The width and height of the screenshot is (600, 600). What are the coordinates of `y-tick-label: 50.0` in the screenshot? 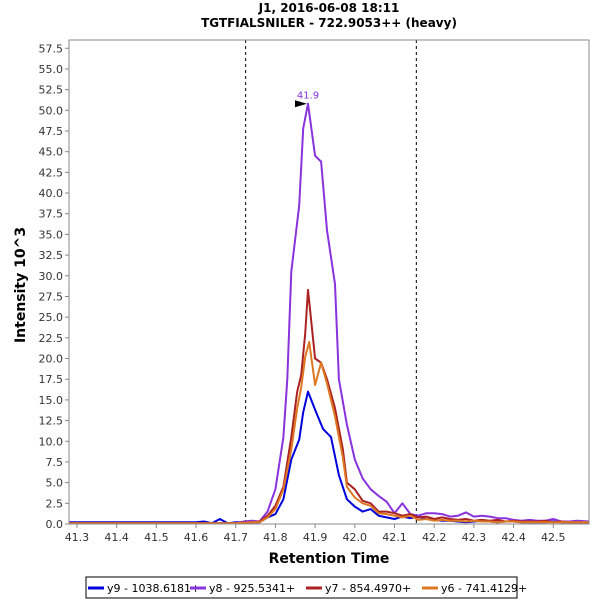 It's located at (51, 110).